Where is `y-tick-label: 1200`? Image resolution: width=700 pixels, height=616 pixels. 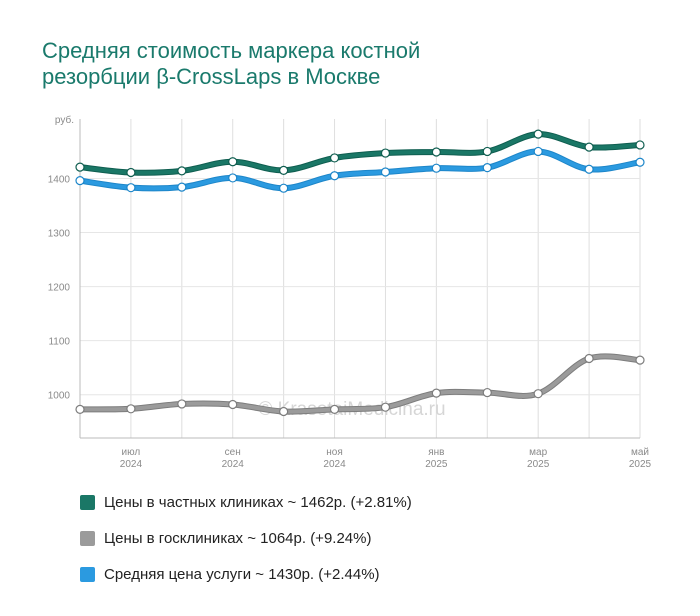 y-tick-label: 1200 is located at coordinates (59, 288).